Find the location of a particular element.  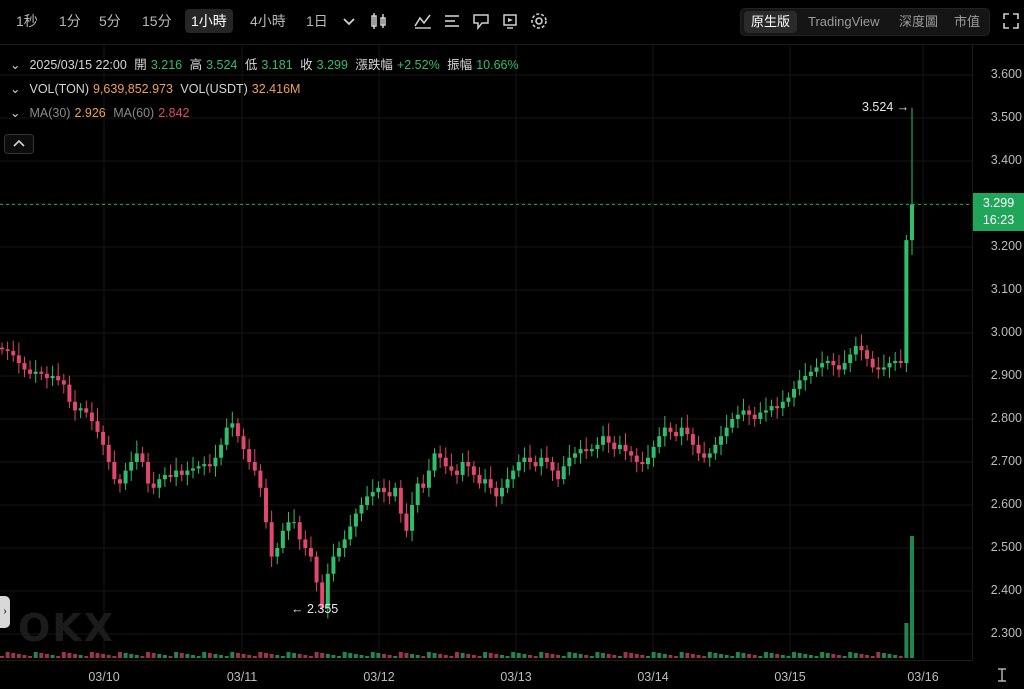

timeframe-15m: 15分 is located at coordinates (157, 21).